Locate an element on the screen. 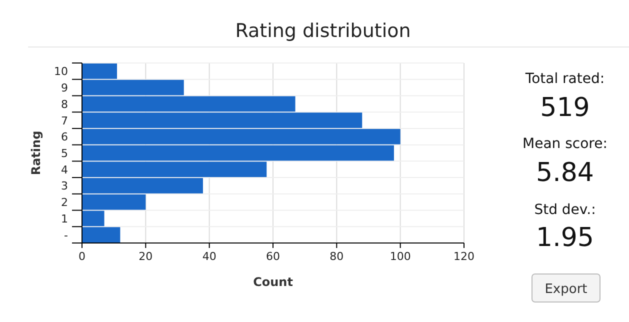  x-tick-label: 0 is located at coordinates (82, 256).